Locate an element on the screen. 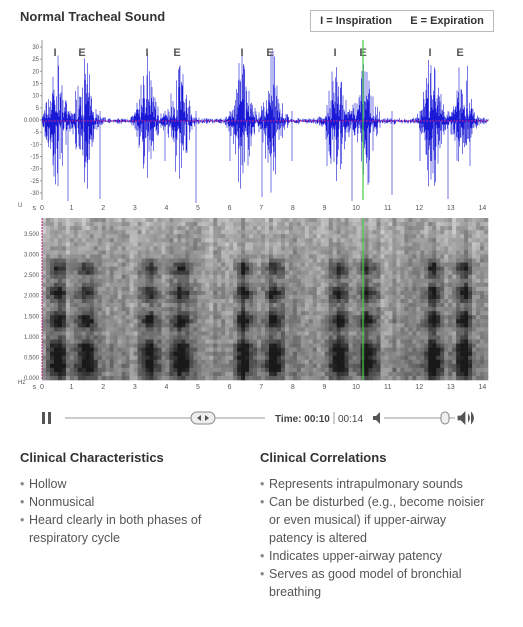 The width and height of the screenshot is (523, 627). seek-thumb is located at coordinates (203, 418).